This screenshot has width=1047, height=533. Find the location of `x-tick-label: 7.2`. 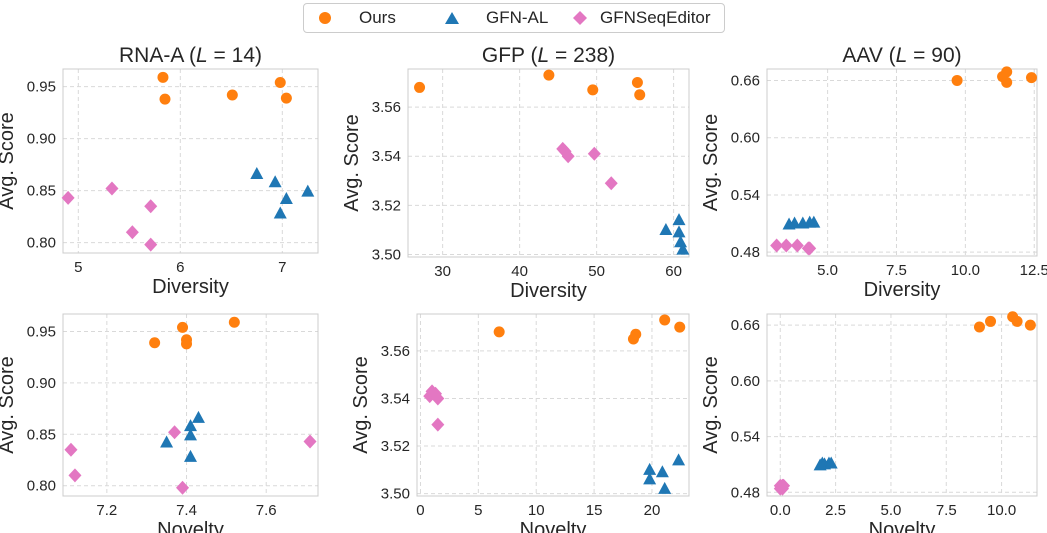

x-tick-label: 7.2 is located at coordinates (106, 510).